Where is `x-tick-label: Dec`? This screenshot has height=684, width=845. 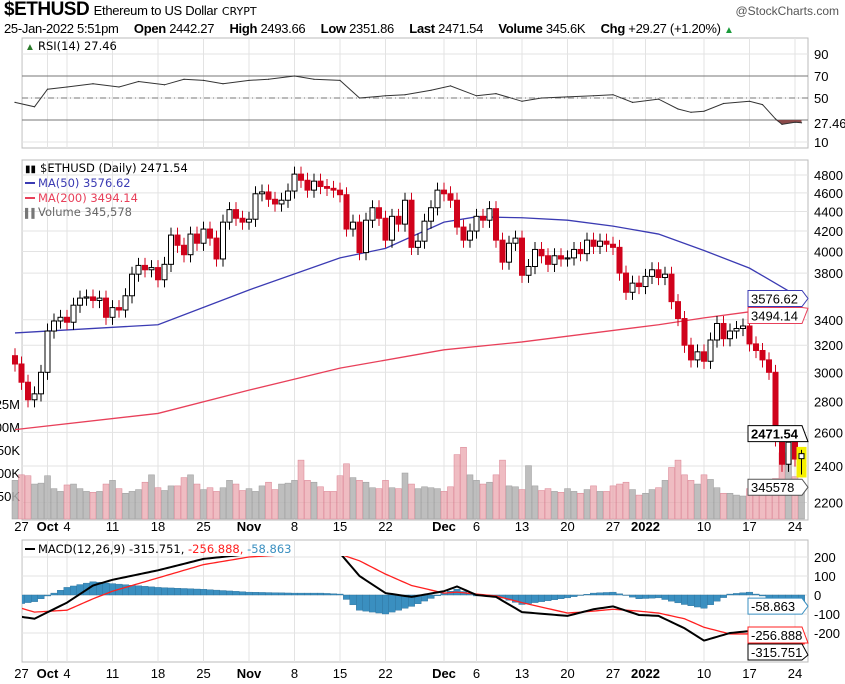
x-tick-label: Dec is located at coordinates (444, 526).